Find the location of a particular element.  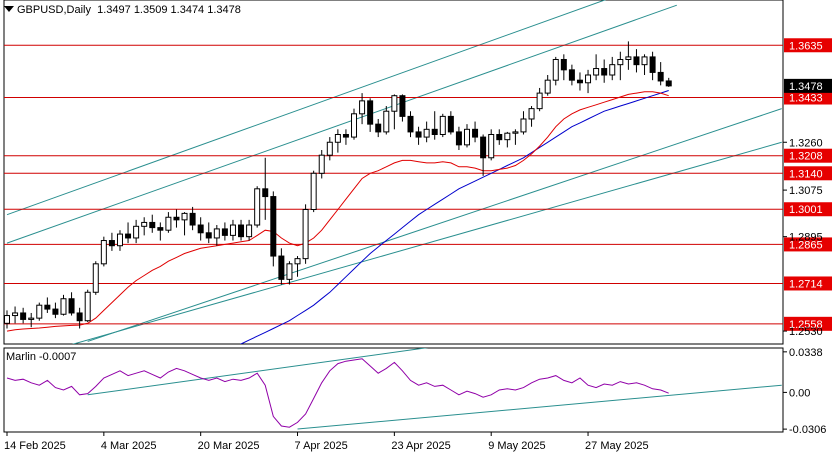

level-price-label: 1.2865 is located at coordinates (806, 245).